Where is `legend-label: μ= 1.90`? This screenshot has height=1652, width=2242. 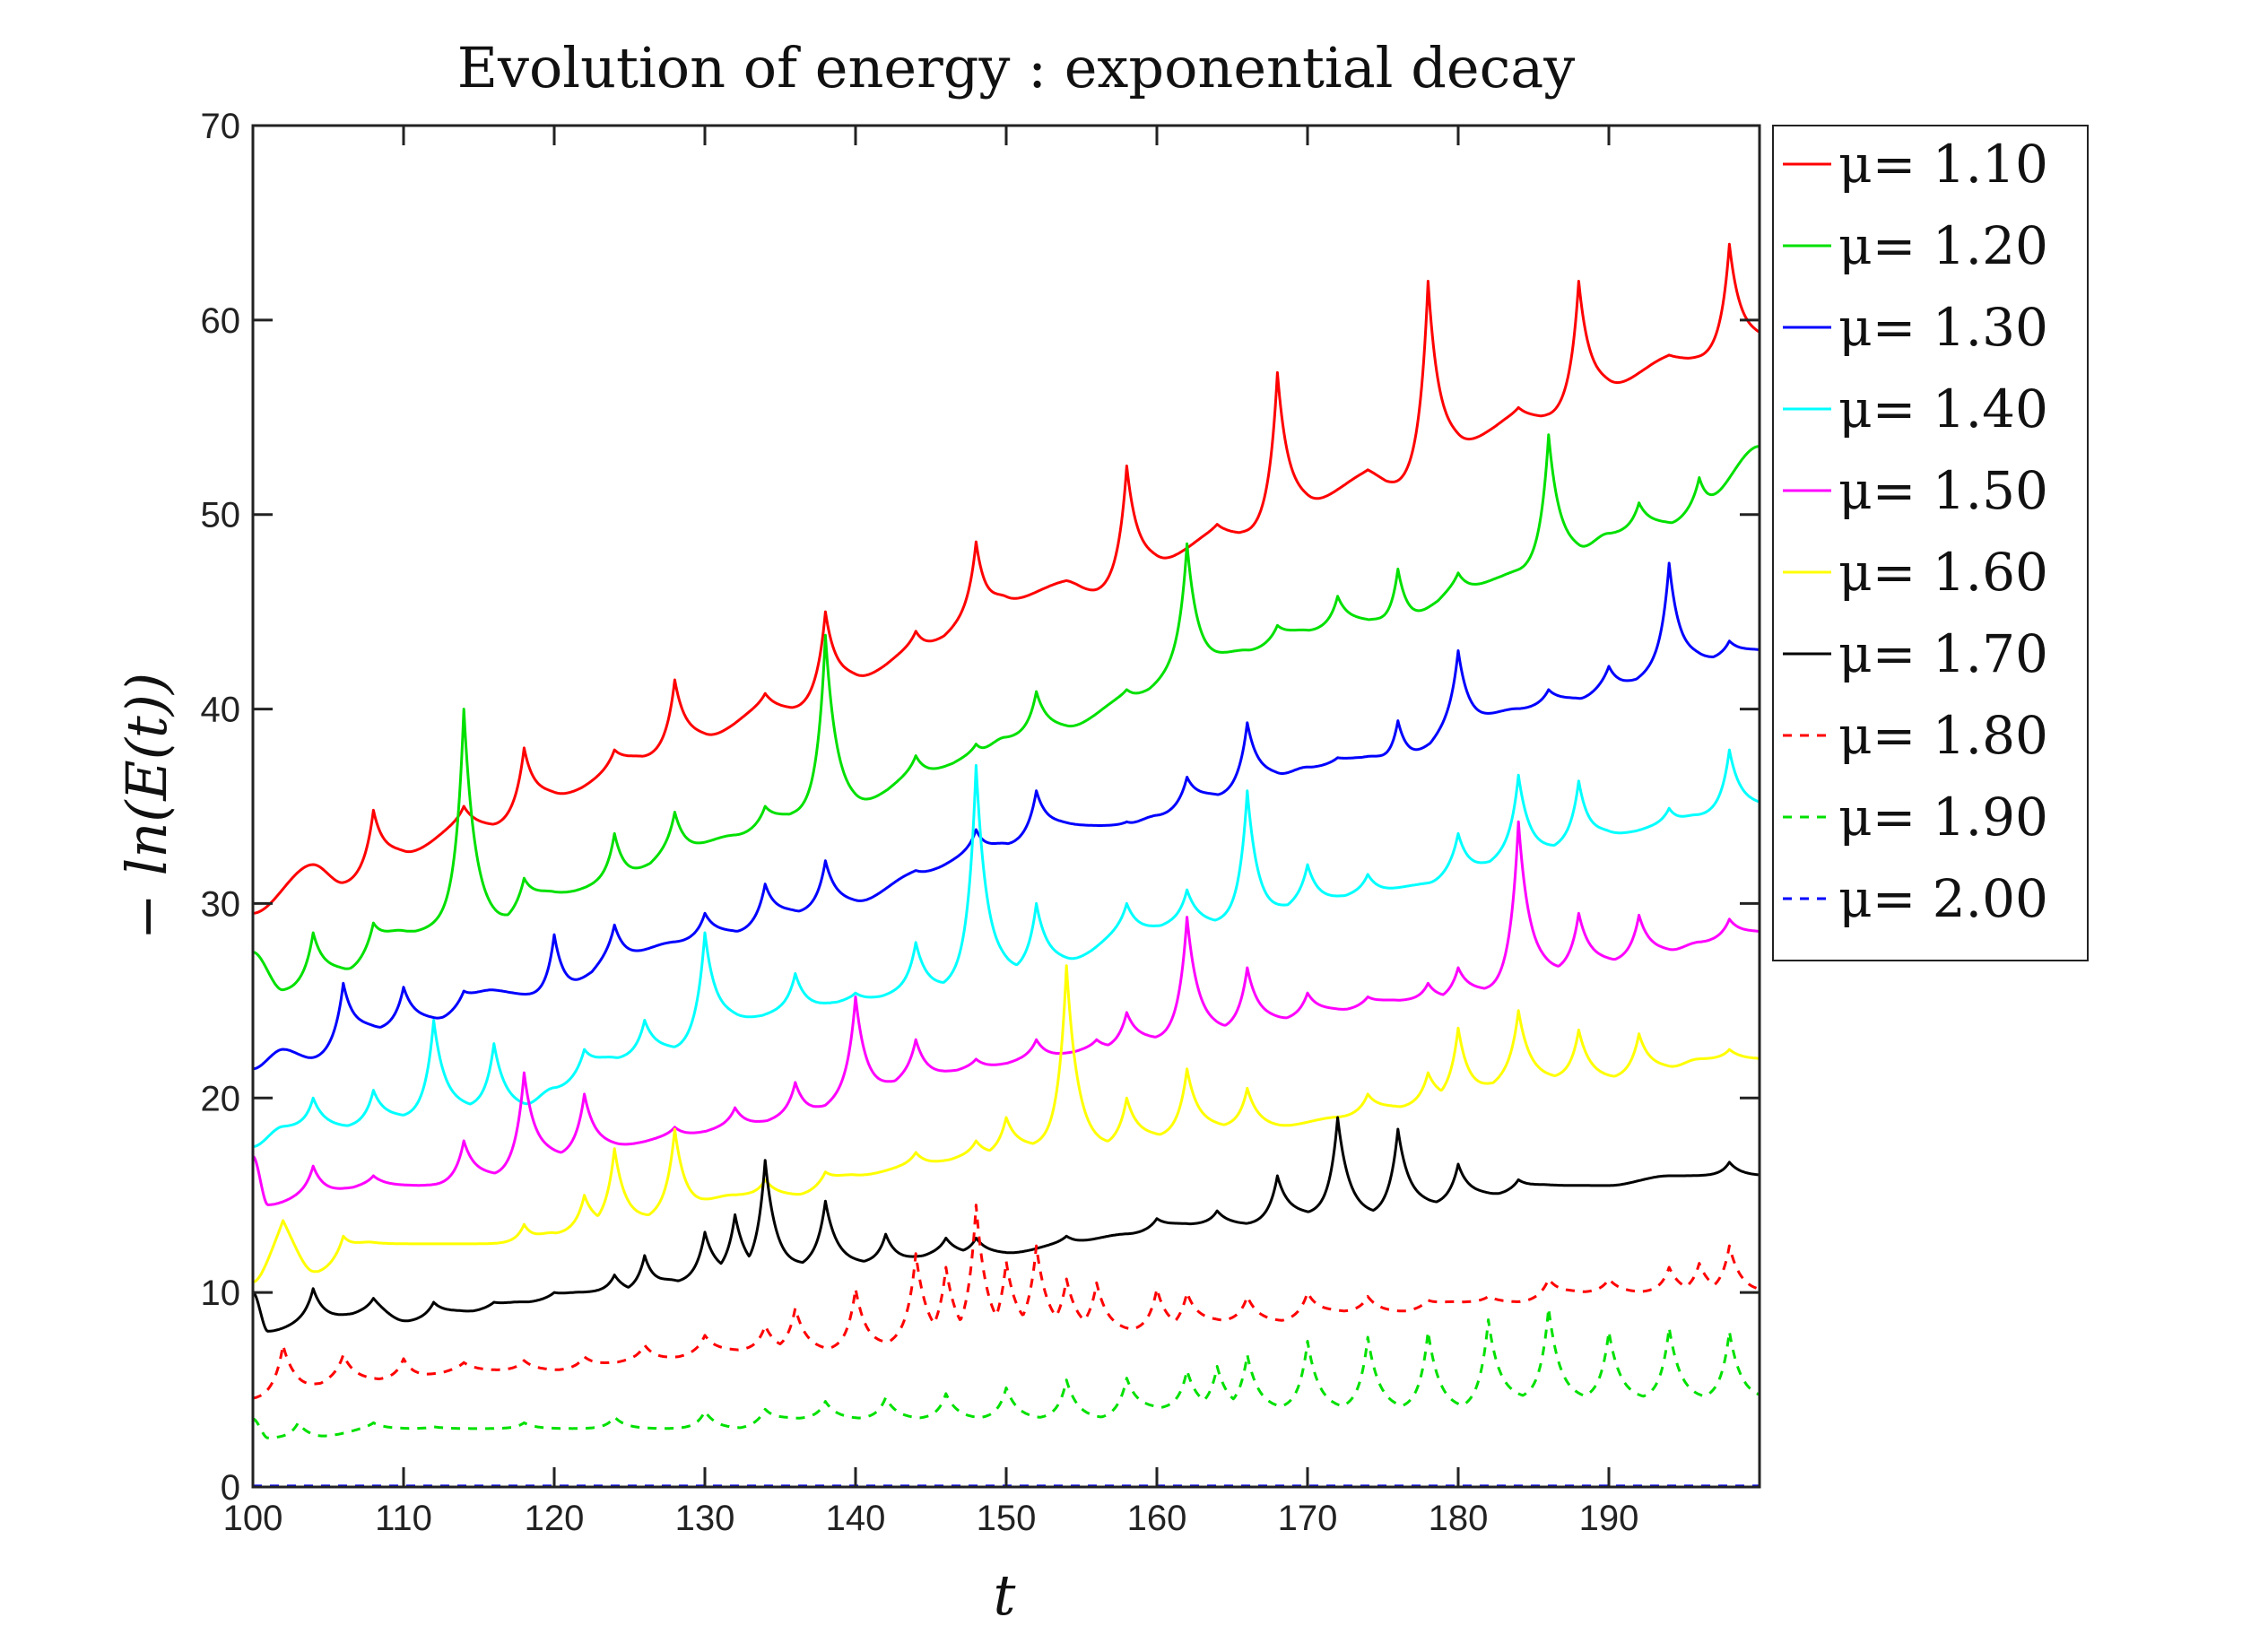
legend-label: μ= 1.90 is located at coordinates (1943, 817).